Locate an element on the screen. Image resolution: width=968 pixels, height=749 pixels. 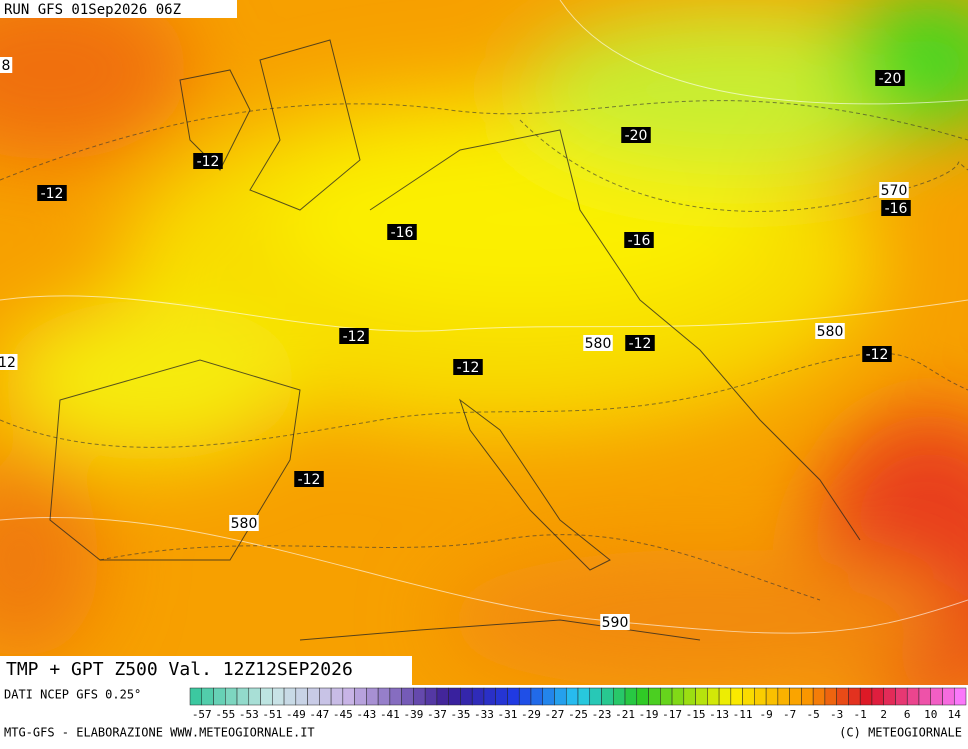
scale-label: -3 is located at coordinates (836, 714).